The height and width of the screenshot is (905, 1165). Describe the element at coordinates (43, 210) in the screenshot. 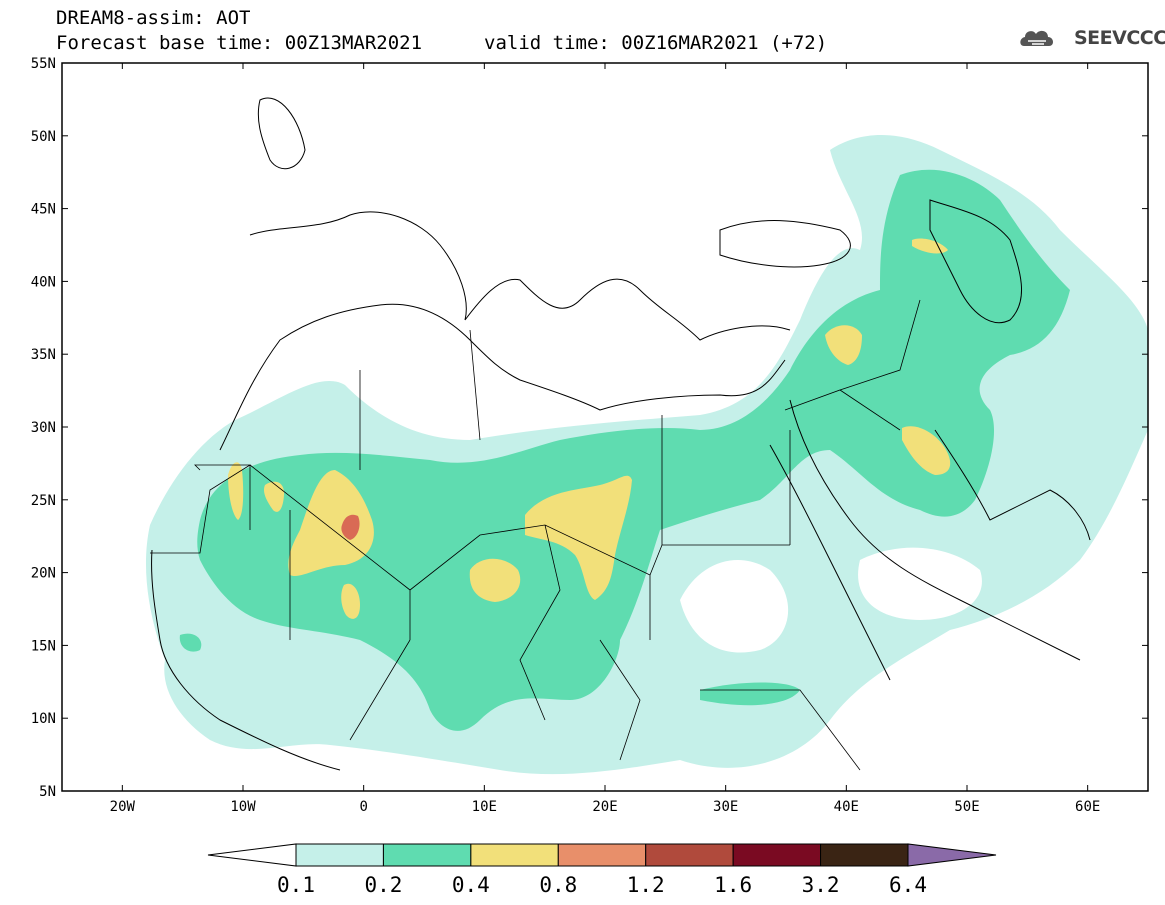

I see `lat-tick-label: 45N` at that location.